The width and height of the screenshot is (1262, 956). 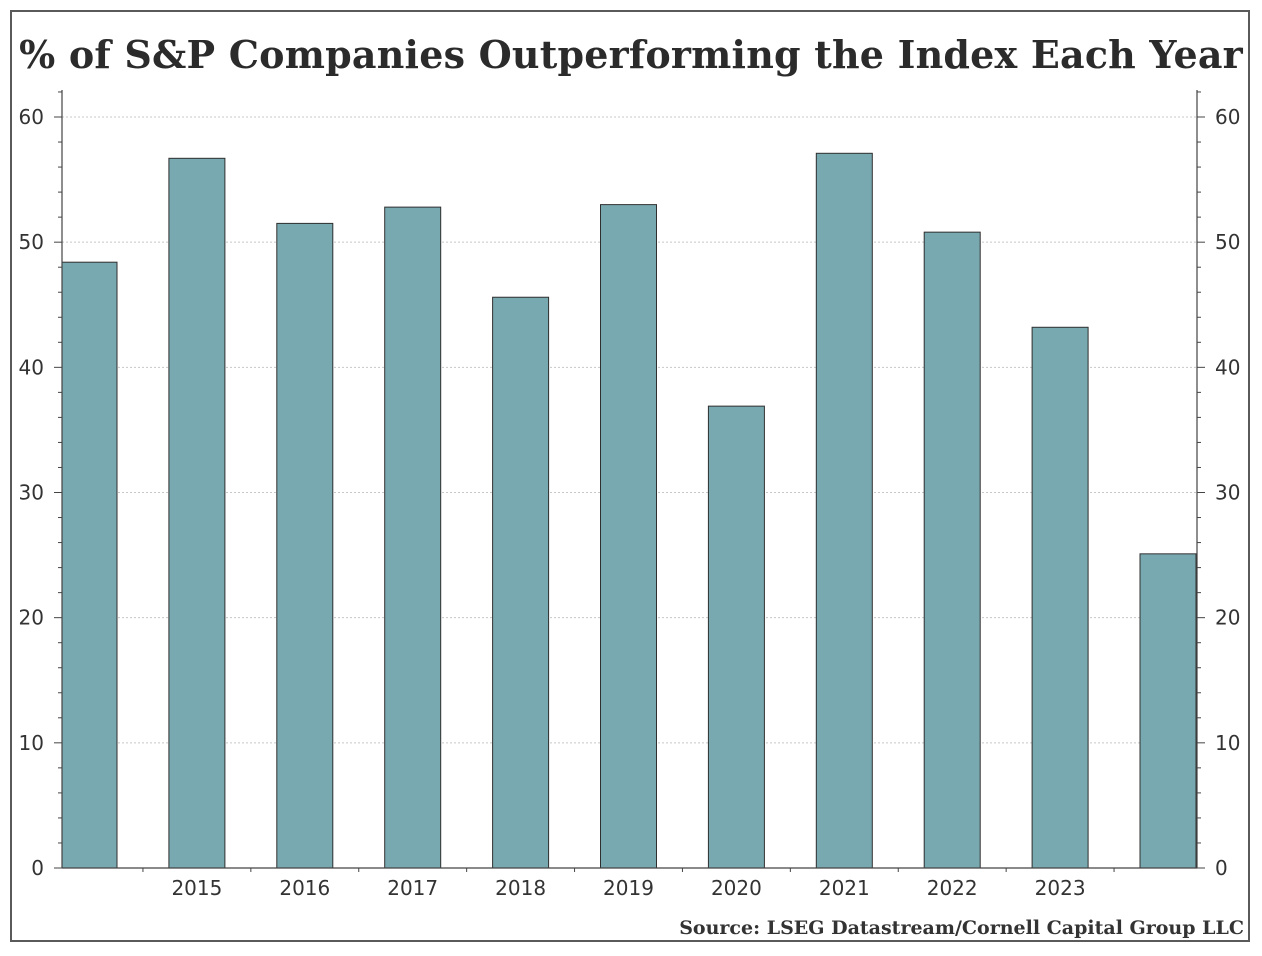 What do you see at coordinates (89, 565) in the screenshot?
I see `bar-2014` at bounding box center [89, 565].